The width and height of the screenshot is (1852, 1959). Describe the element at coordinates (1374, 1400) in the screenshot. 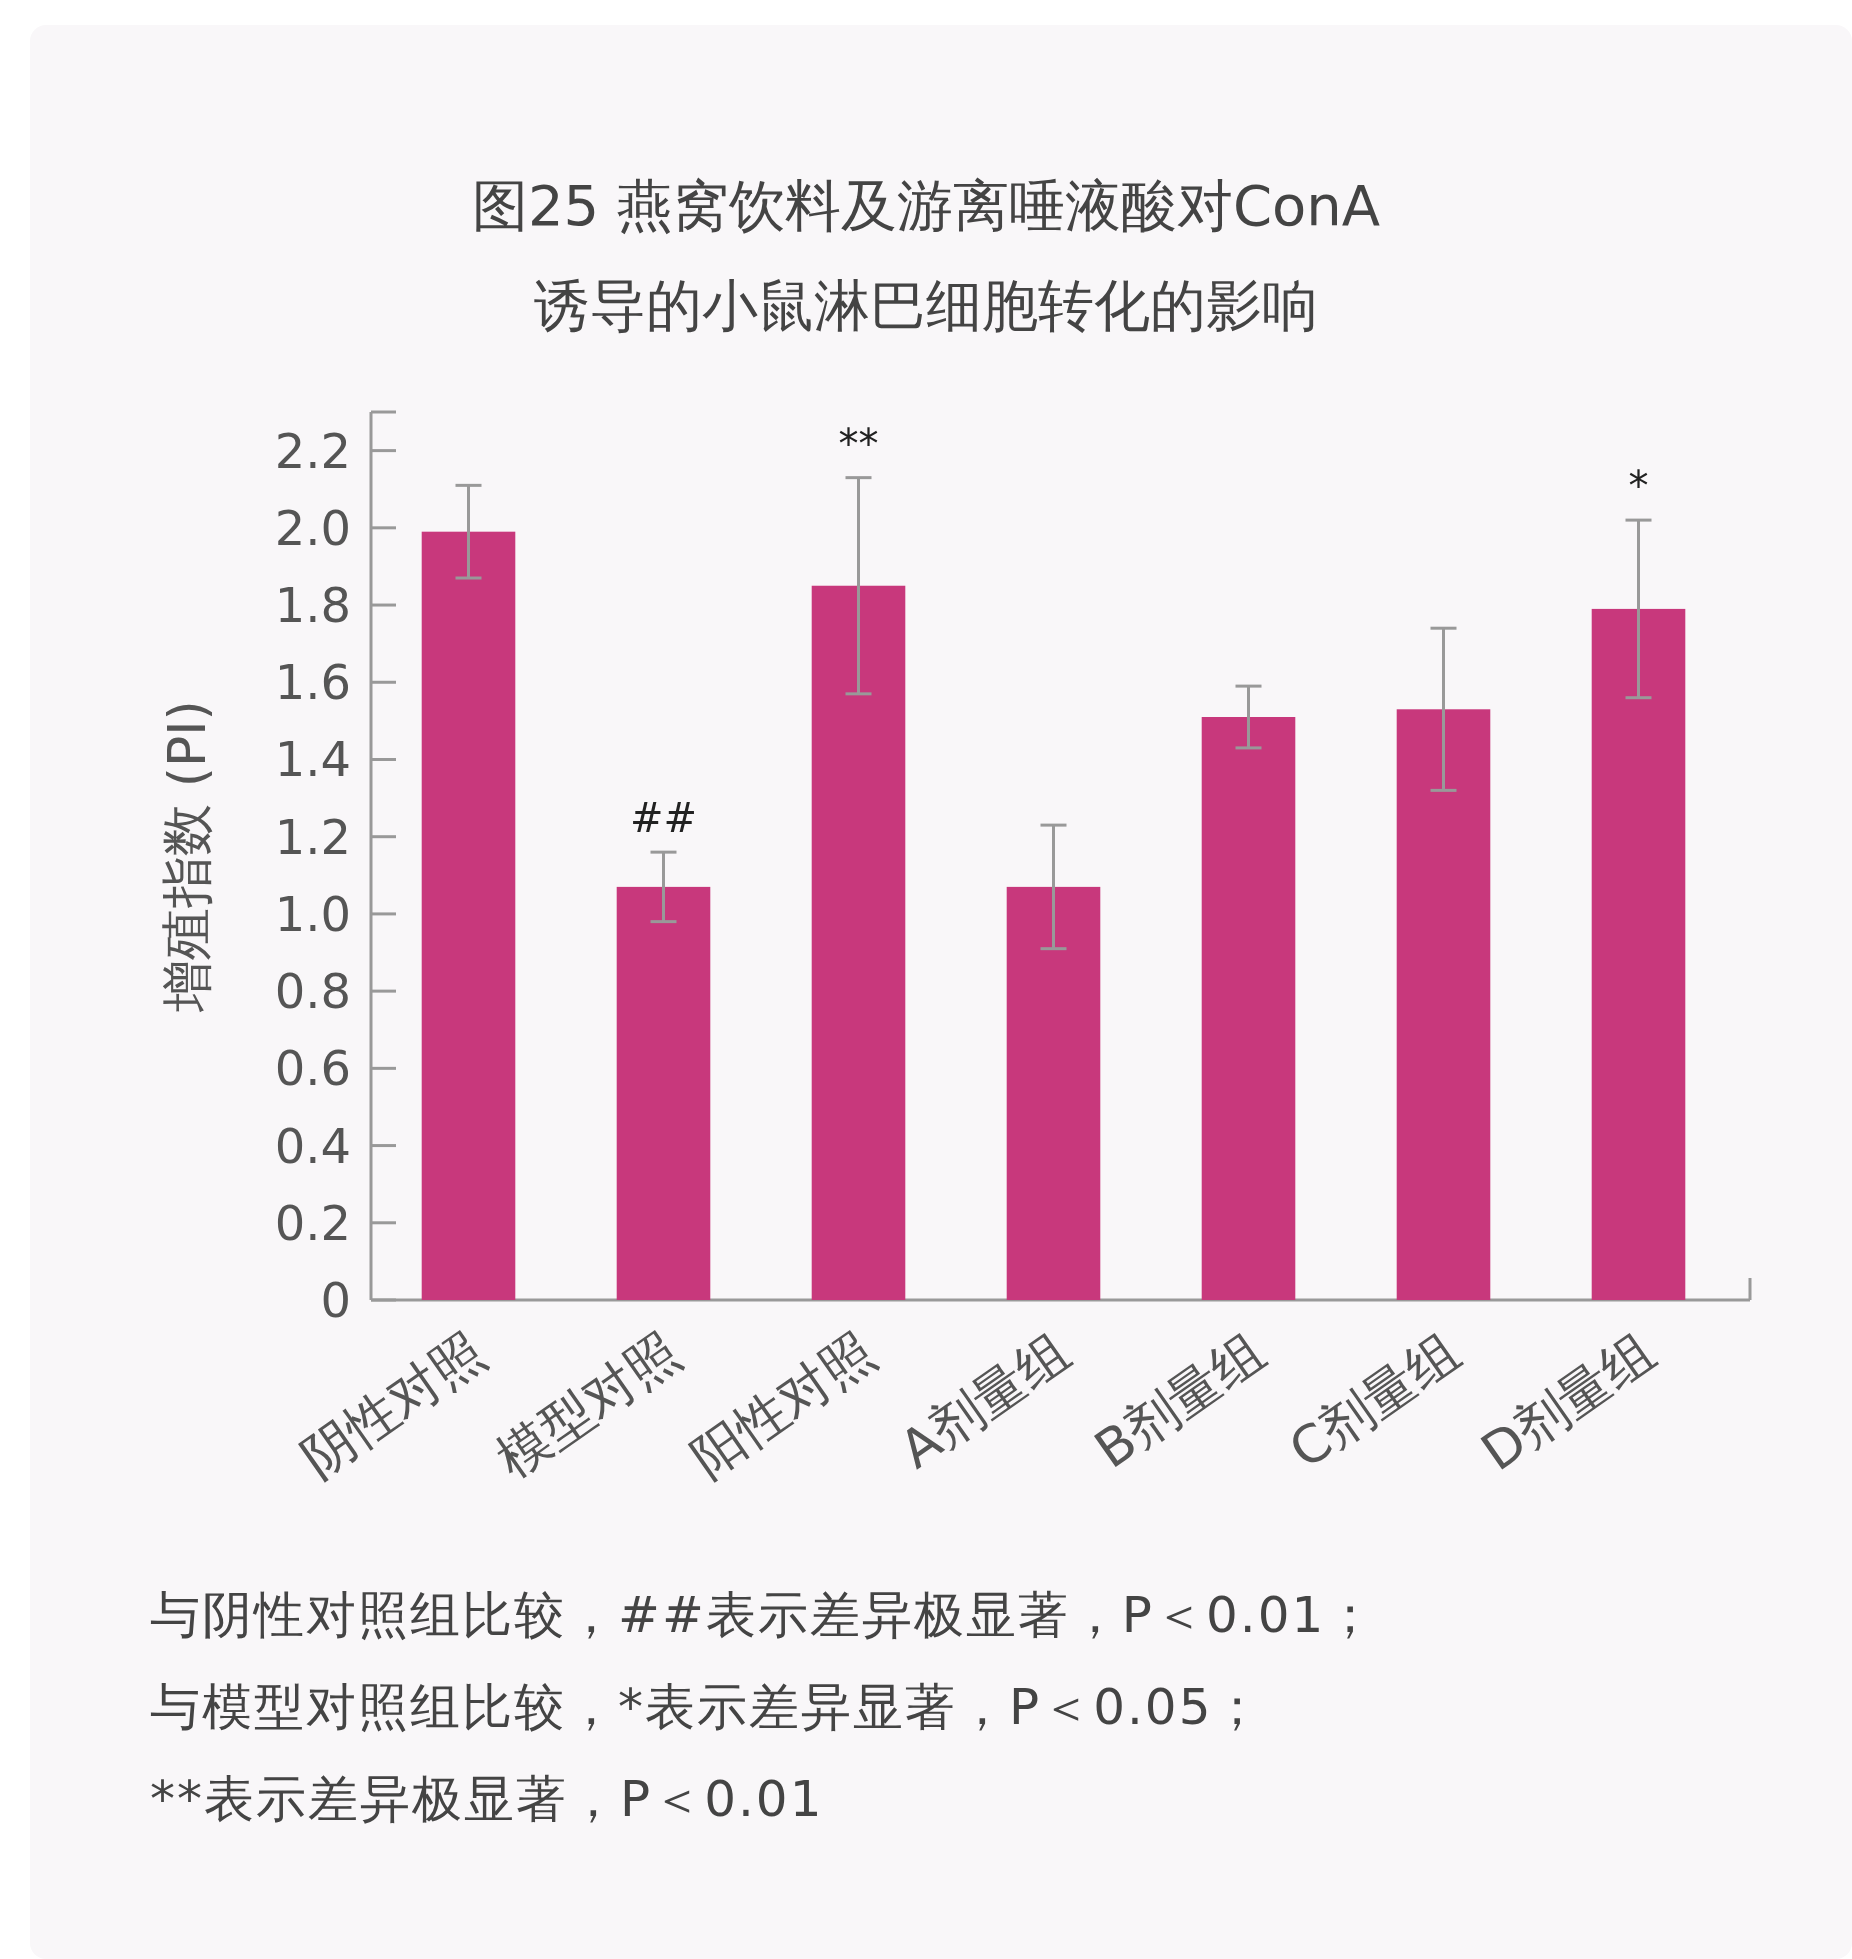

I see `x-tick-label: C剂量组` at that location.